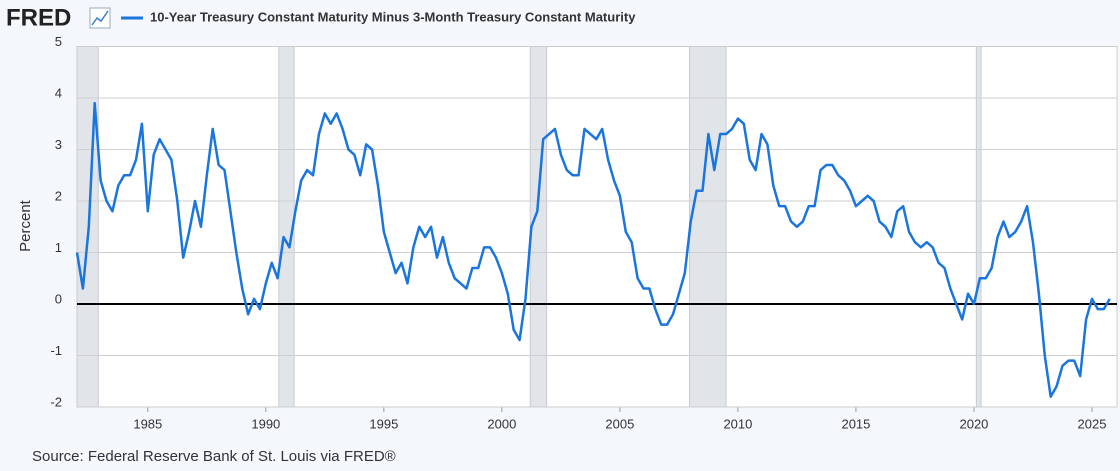 The width and height of the screenshot is (1120, 471). Describe the element at coordinates (973, 423) in the screenshot. I see `x-tick-label: 2020` at that location.